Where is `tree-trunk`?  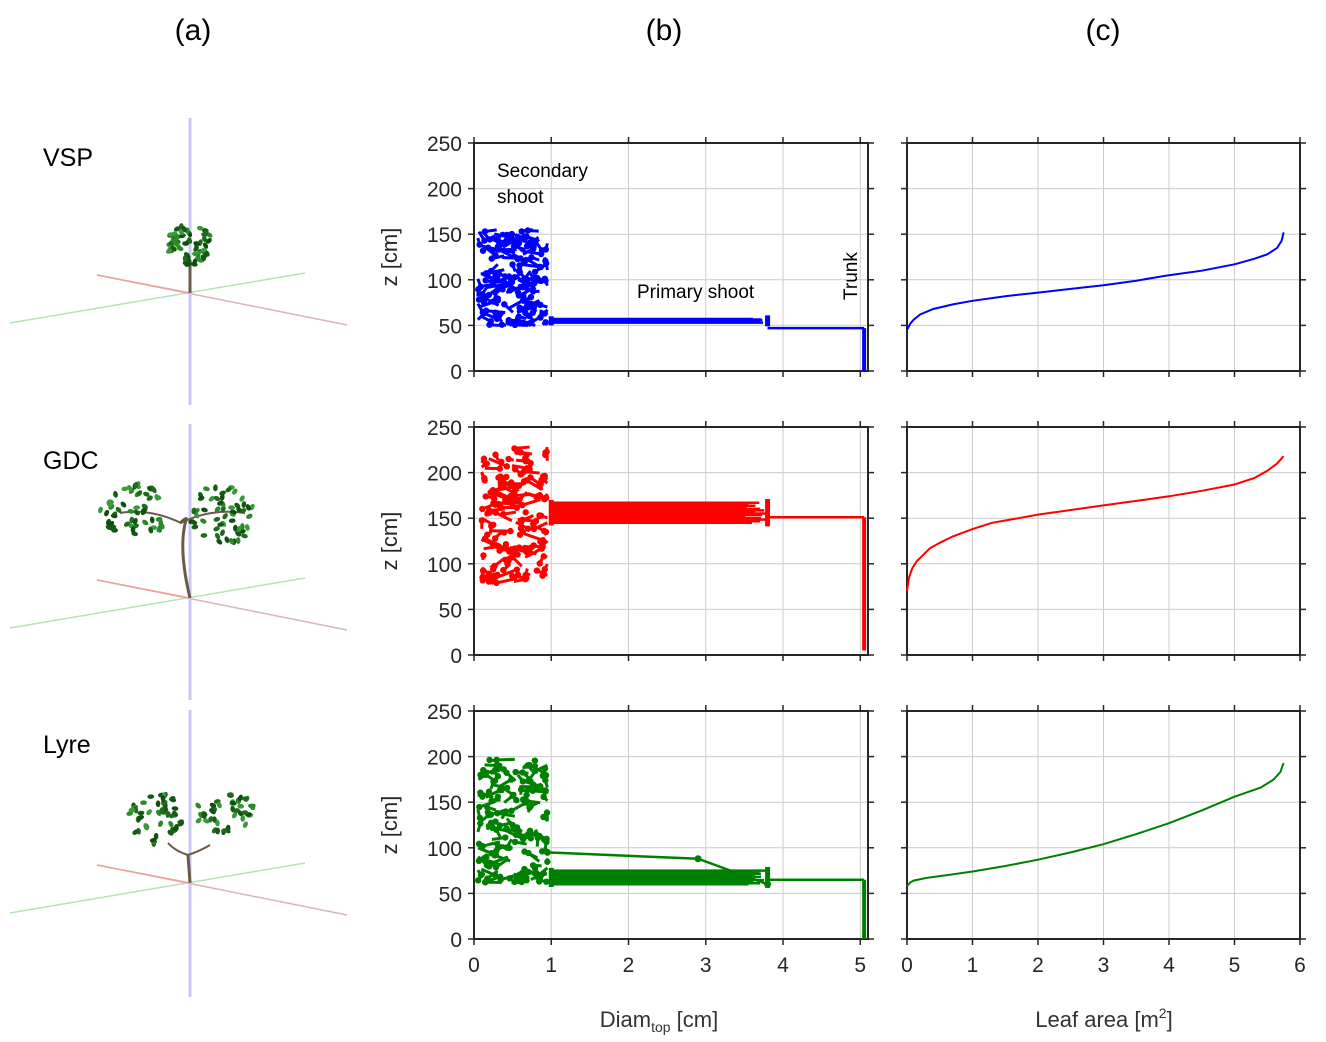
tree-trunk is located at coordinates (189, 869).